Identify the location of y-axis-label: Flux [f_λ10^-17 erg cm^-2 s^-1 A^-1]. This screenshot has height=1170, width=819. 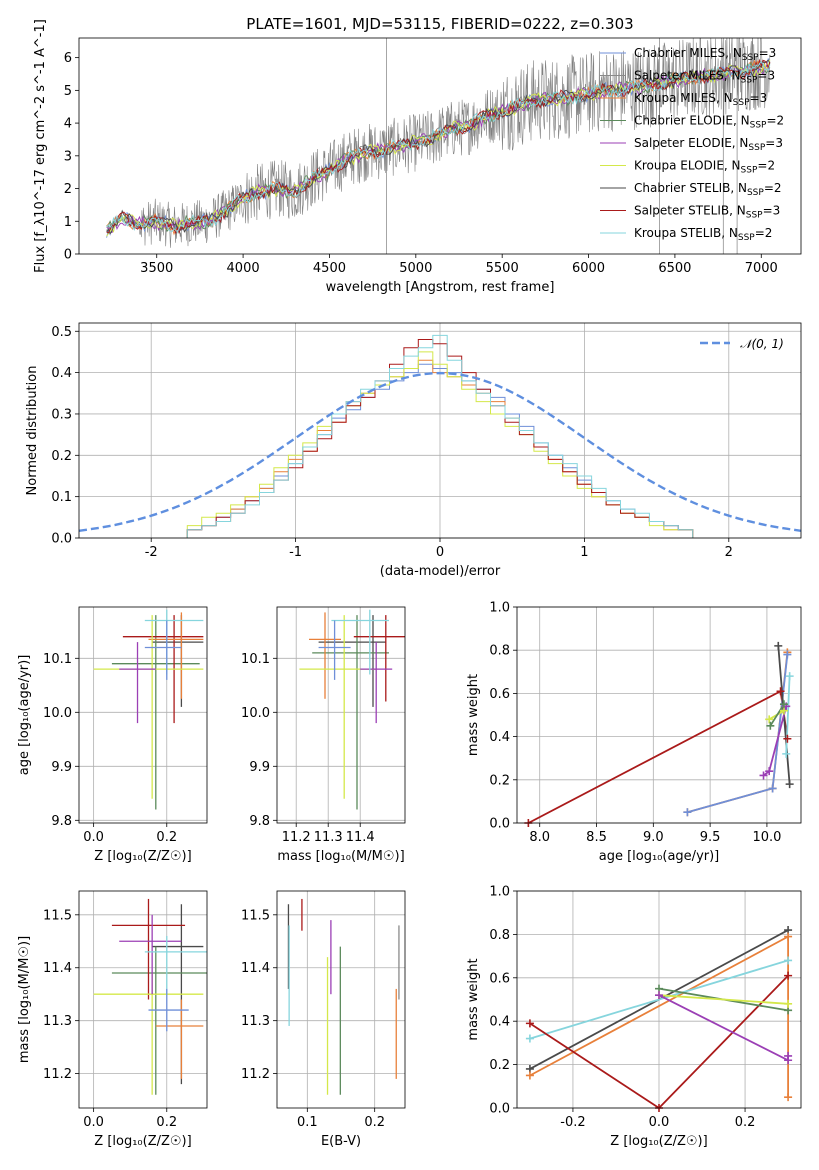
(40, 146).